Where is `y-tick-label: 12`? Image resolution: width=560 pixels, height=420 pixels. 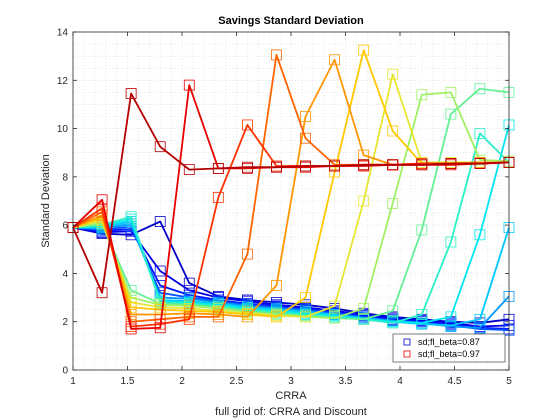
y-tick-label: 12 is located at coordinates (63, 81).